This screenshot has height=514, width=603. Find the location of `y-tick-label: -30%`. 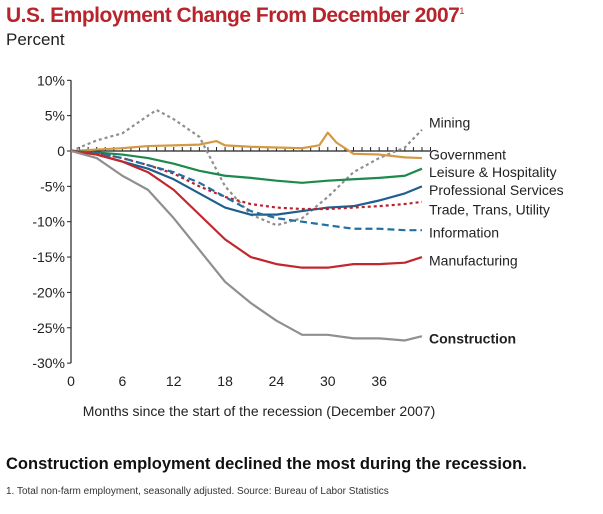

y-tick-label: -30% is located at coordinates (48, 363).